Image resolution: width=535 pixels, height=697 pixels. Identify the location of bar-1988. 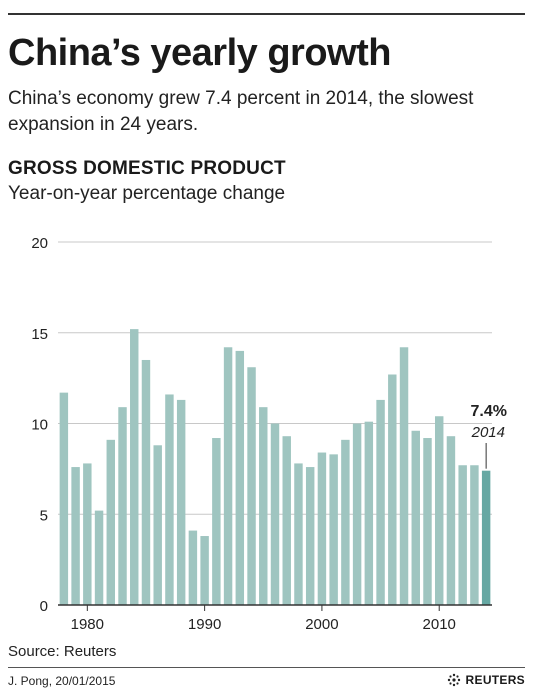
(181, 502).